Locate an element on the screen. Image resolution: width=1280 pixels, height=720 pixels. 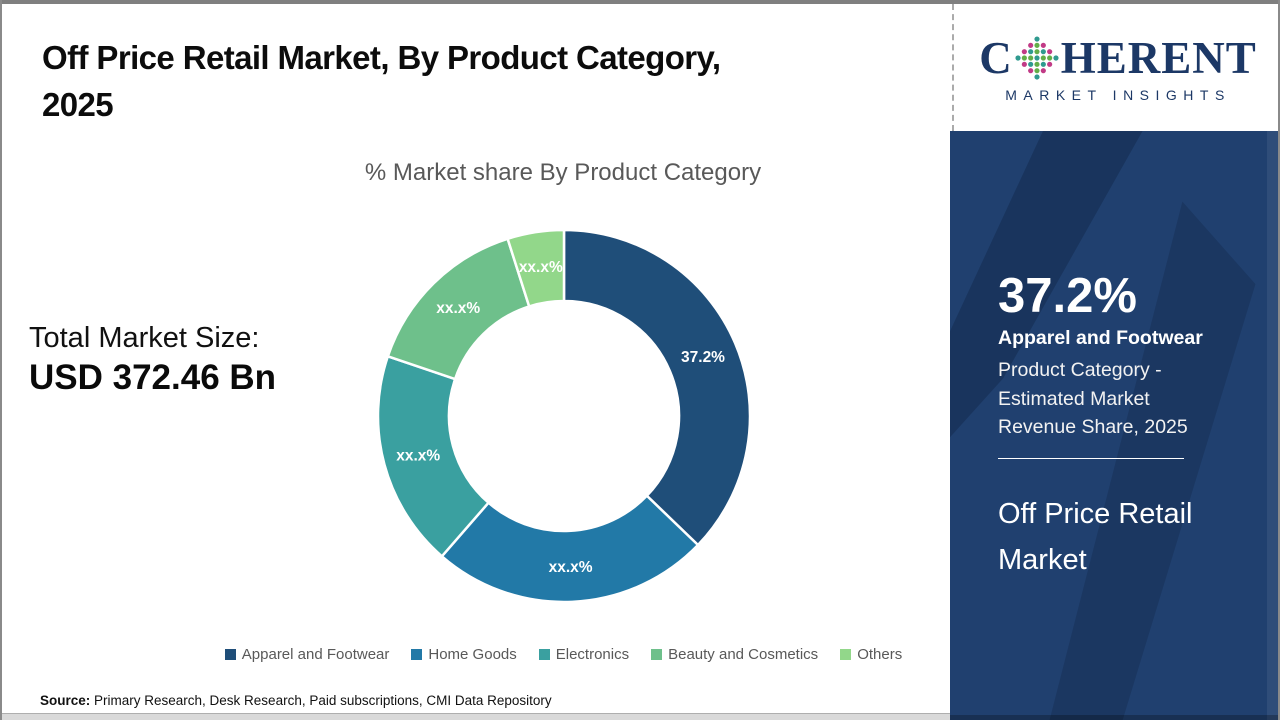
legend-label: Beauty and Cosmetics is located at coordinates (743, 654).